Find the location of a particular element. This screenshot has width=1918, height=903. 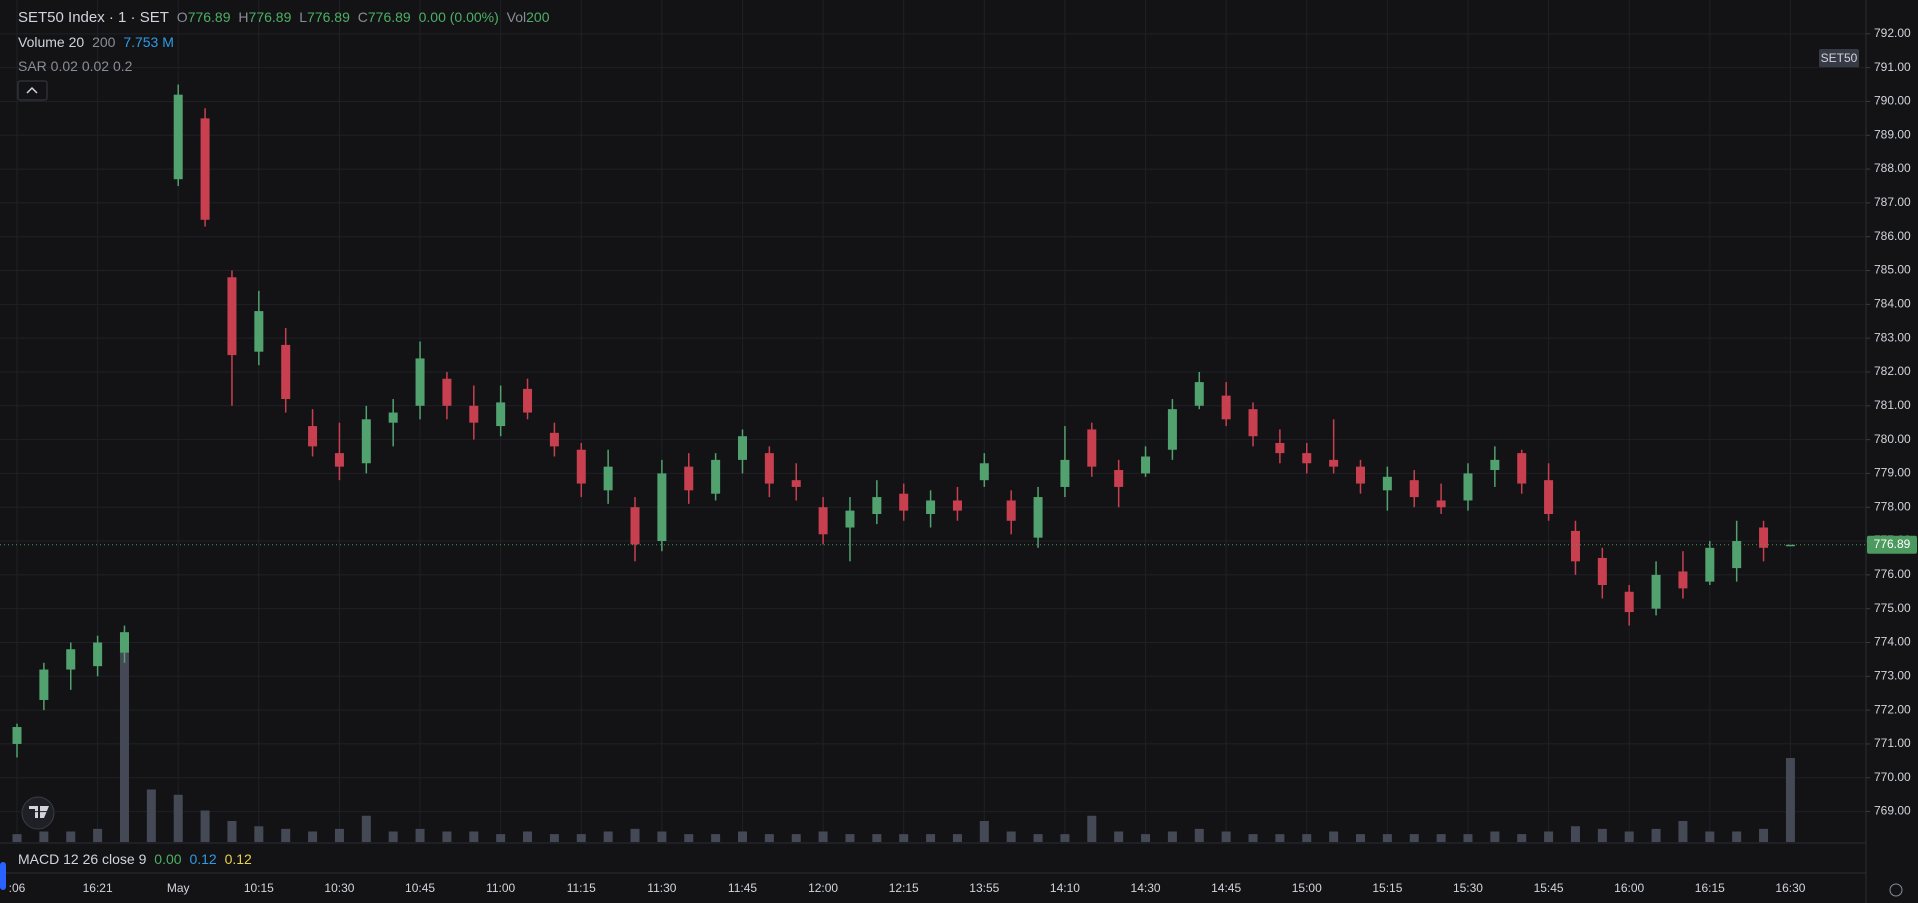

y-tick-label: 775.00 is located at coordinates (1892, 608).